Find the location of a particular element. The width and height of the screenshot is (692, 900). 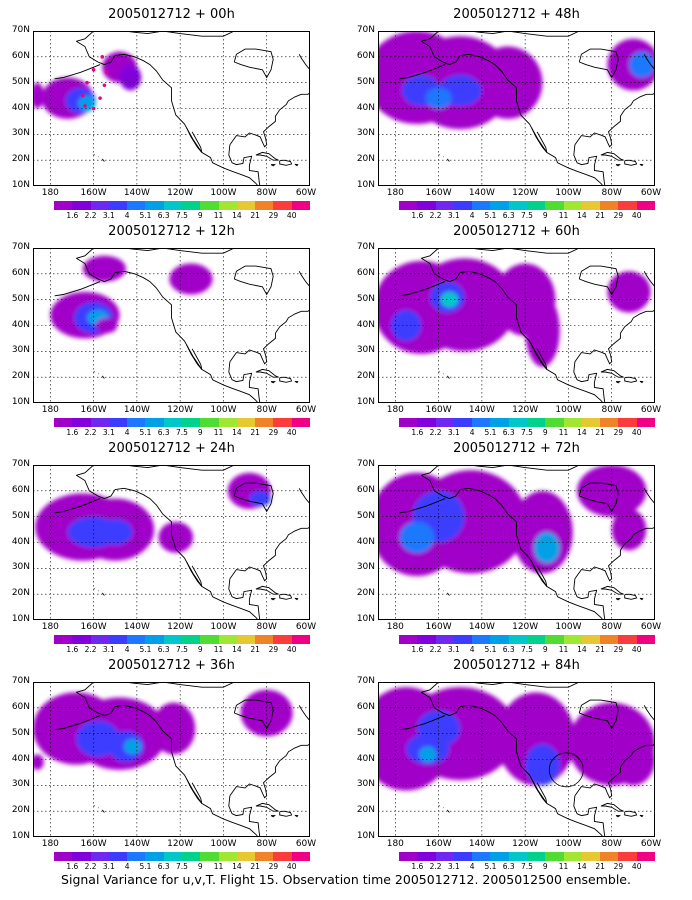

colorbar-label: 40 is located at coordinates (636, 432).